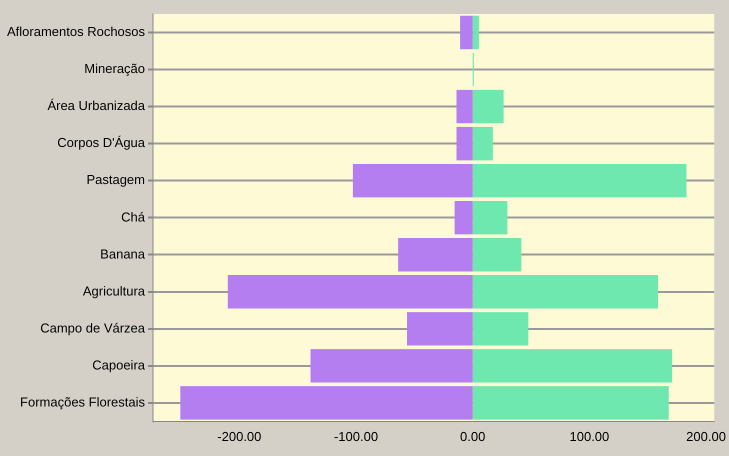  I want to click on y-tick-label: Formações Florestais, so click(83, 402).